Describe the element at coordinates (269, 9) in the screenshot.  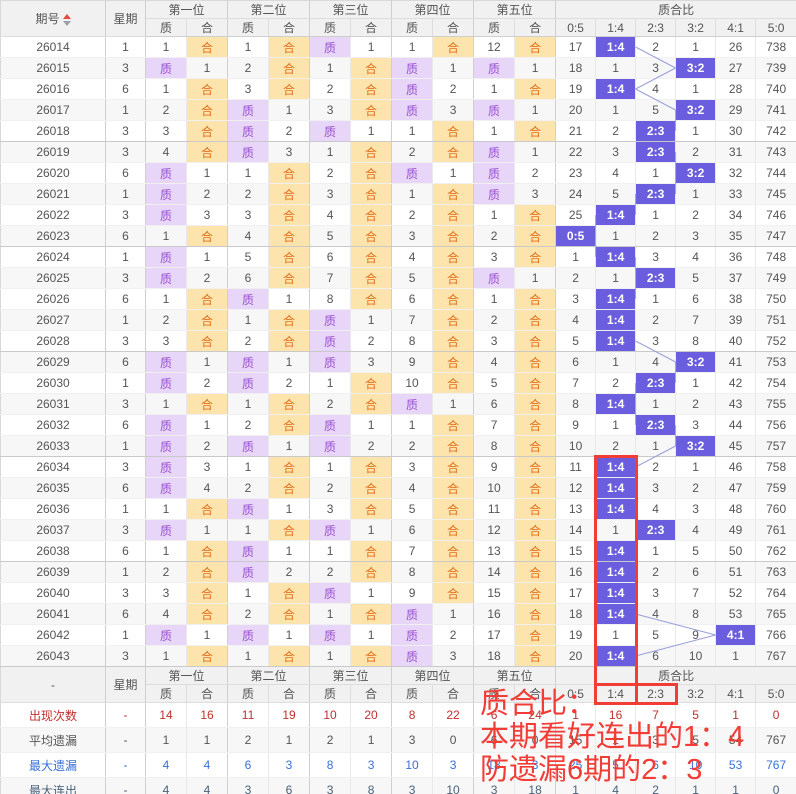
I see `column-header-position-2: 第二位` at that location.